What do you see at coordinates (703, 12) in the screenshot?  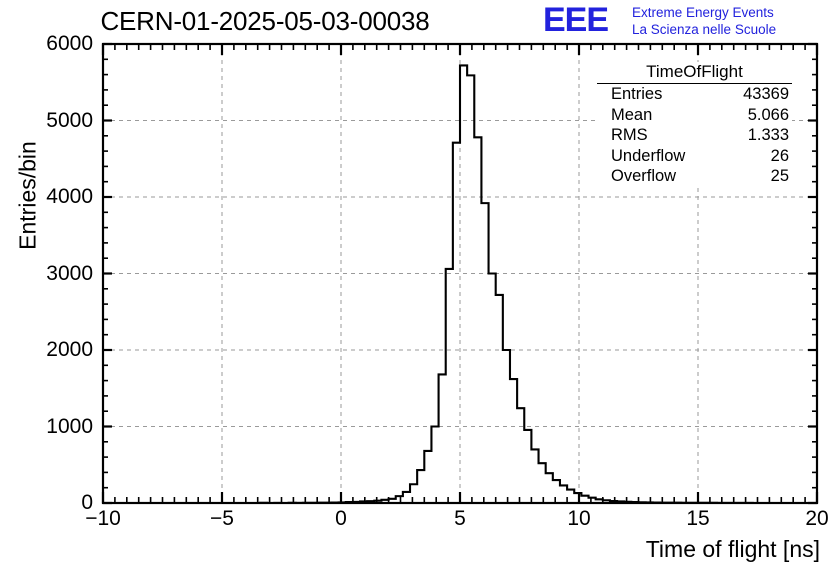 I see `eee-logo-line1: Extreme Energy Events` at bounding box center [703, 12].